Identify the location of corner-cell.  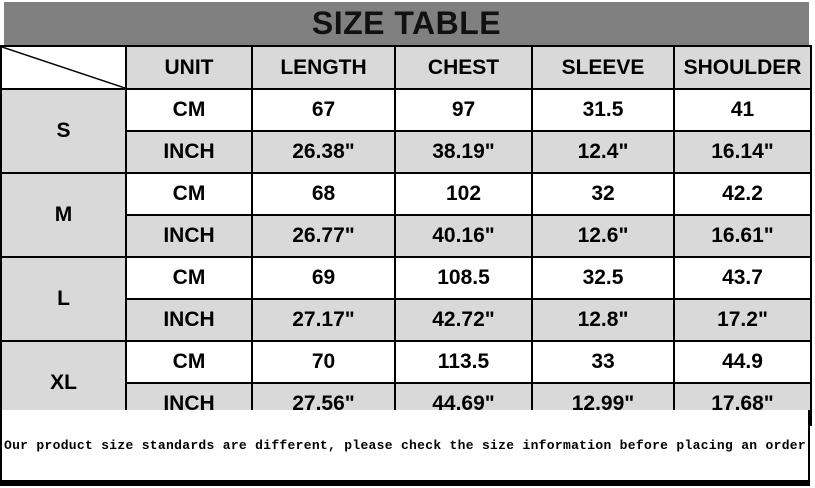
(63, 67).